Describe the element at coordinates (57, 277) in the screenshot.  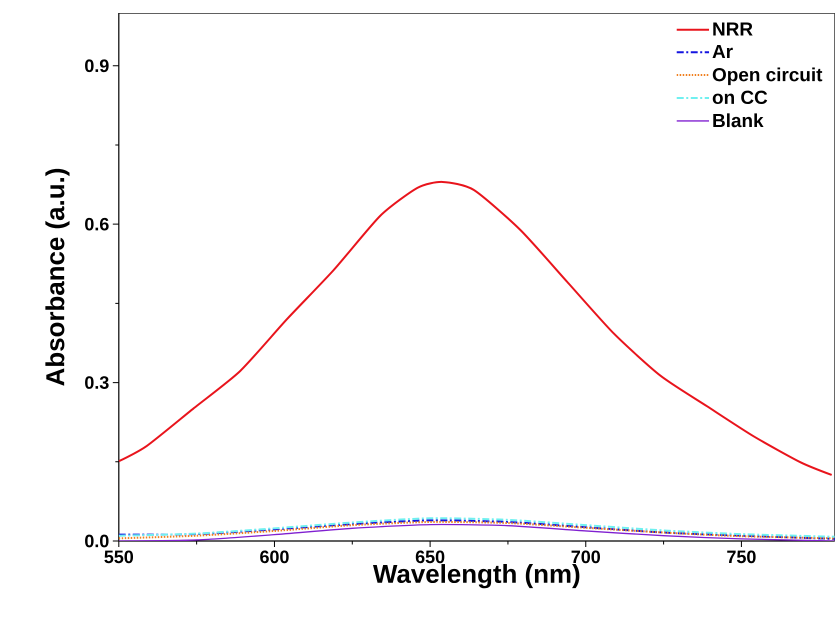
I see `y-axis-title: Absorbance (a.u.)` at that location.